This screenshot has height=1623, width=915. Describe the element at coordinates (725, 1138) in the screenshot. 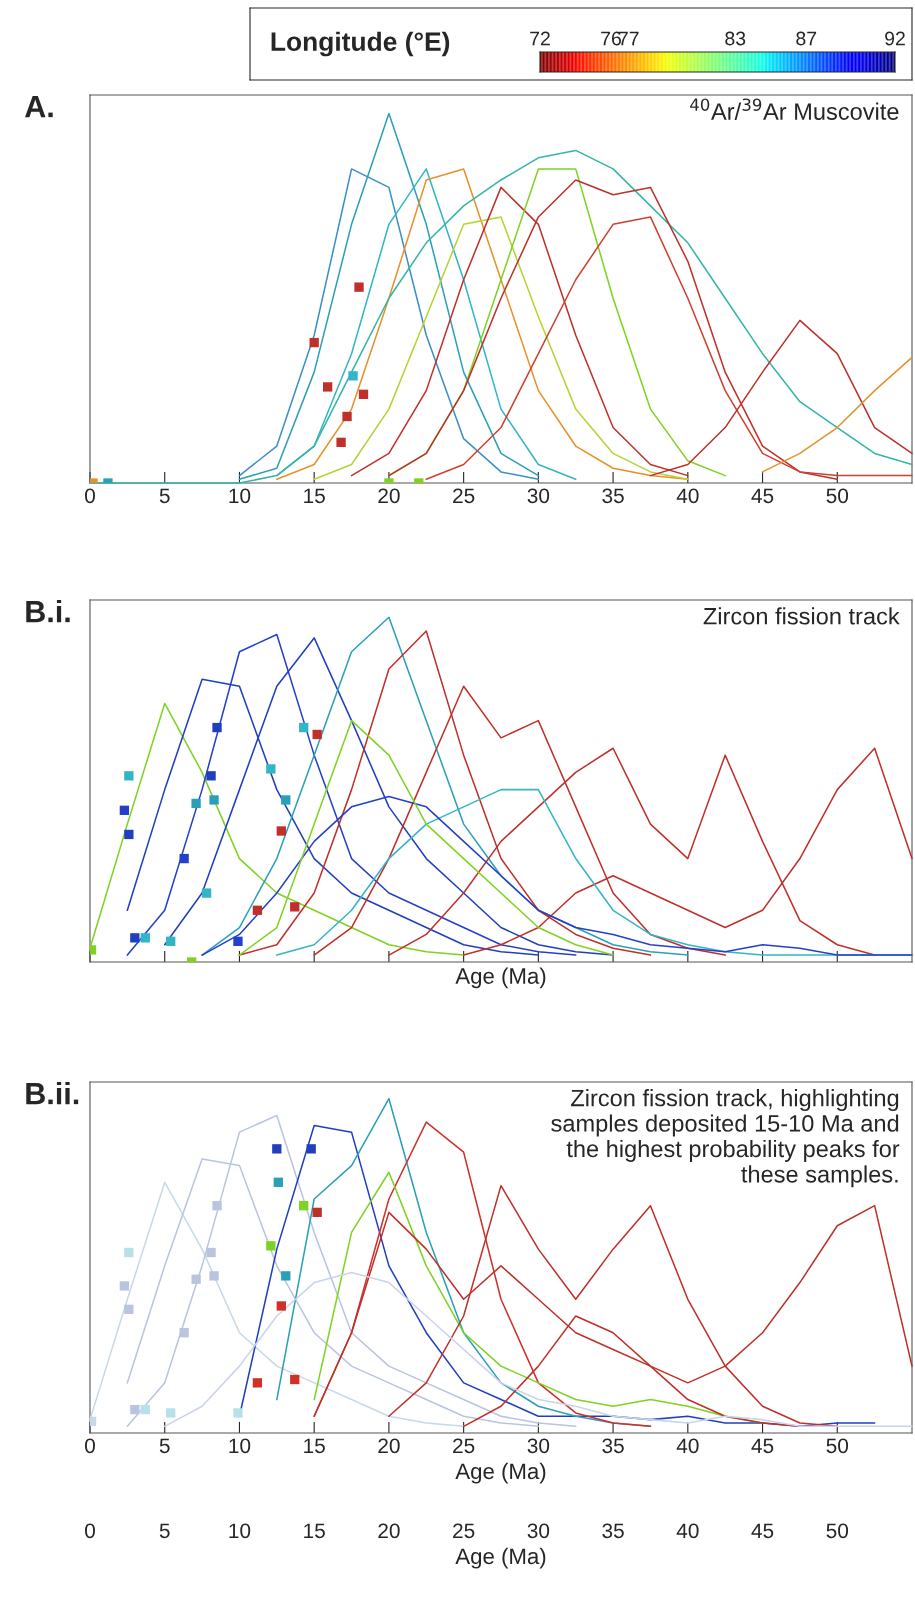

I see `annotation: Zircon fission track, highlighting samples deposited 15-10 Ma and the highest probability peaks for these samples.` at that location.